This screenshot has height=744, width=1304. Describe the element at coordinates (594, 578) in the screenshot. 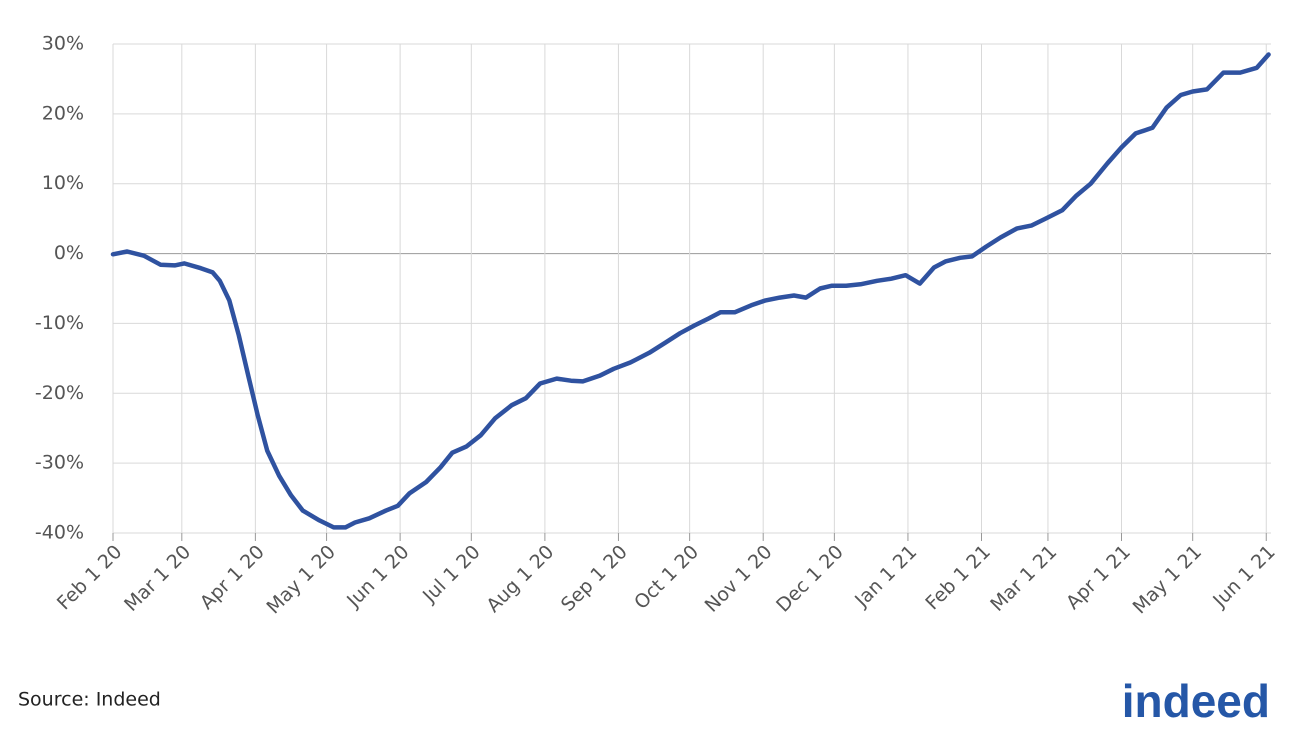

I see `x-tick-label: Sep 1 20` at that location.